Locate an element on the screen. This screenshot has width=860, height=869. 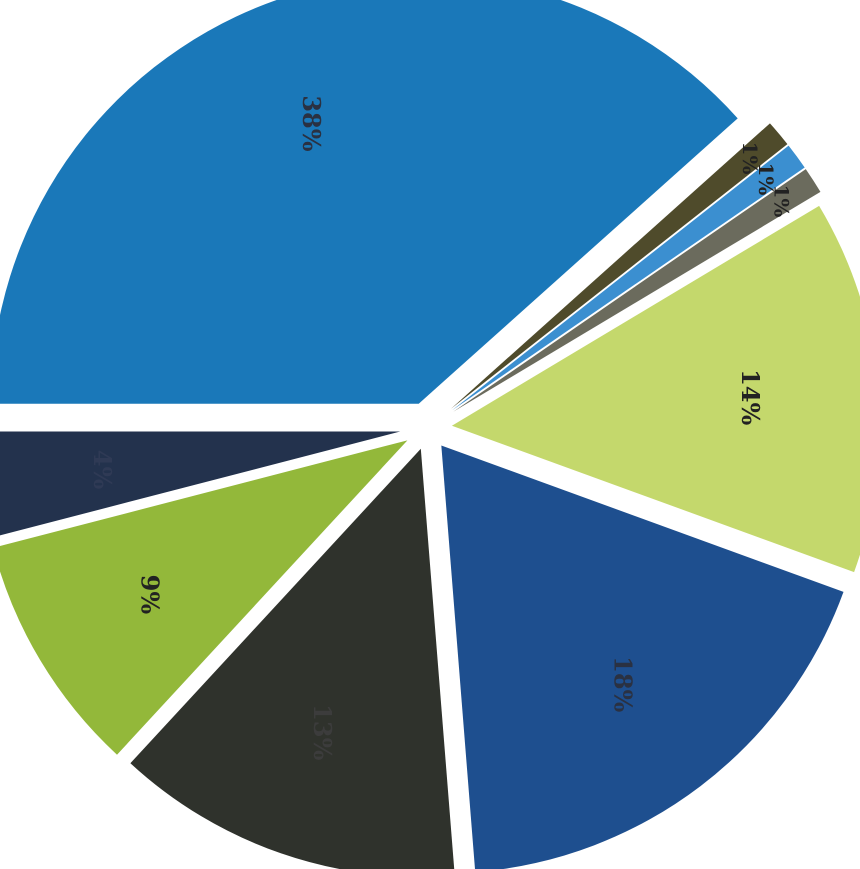
pie-slice-label: 4% is located at coordinates (102, 470).